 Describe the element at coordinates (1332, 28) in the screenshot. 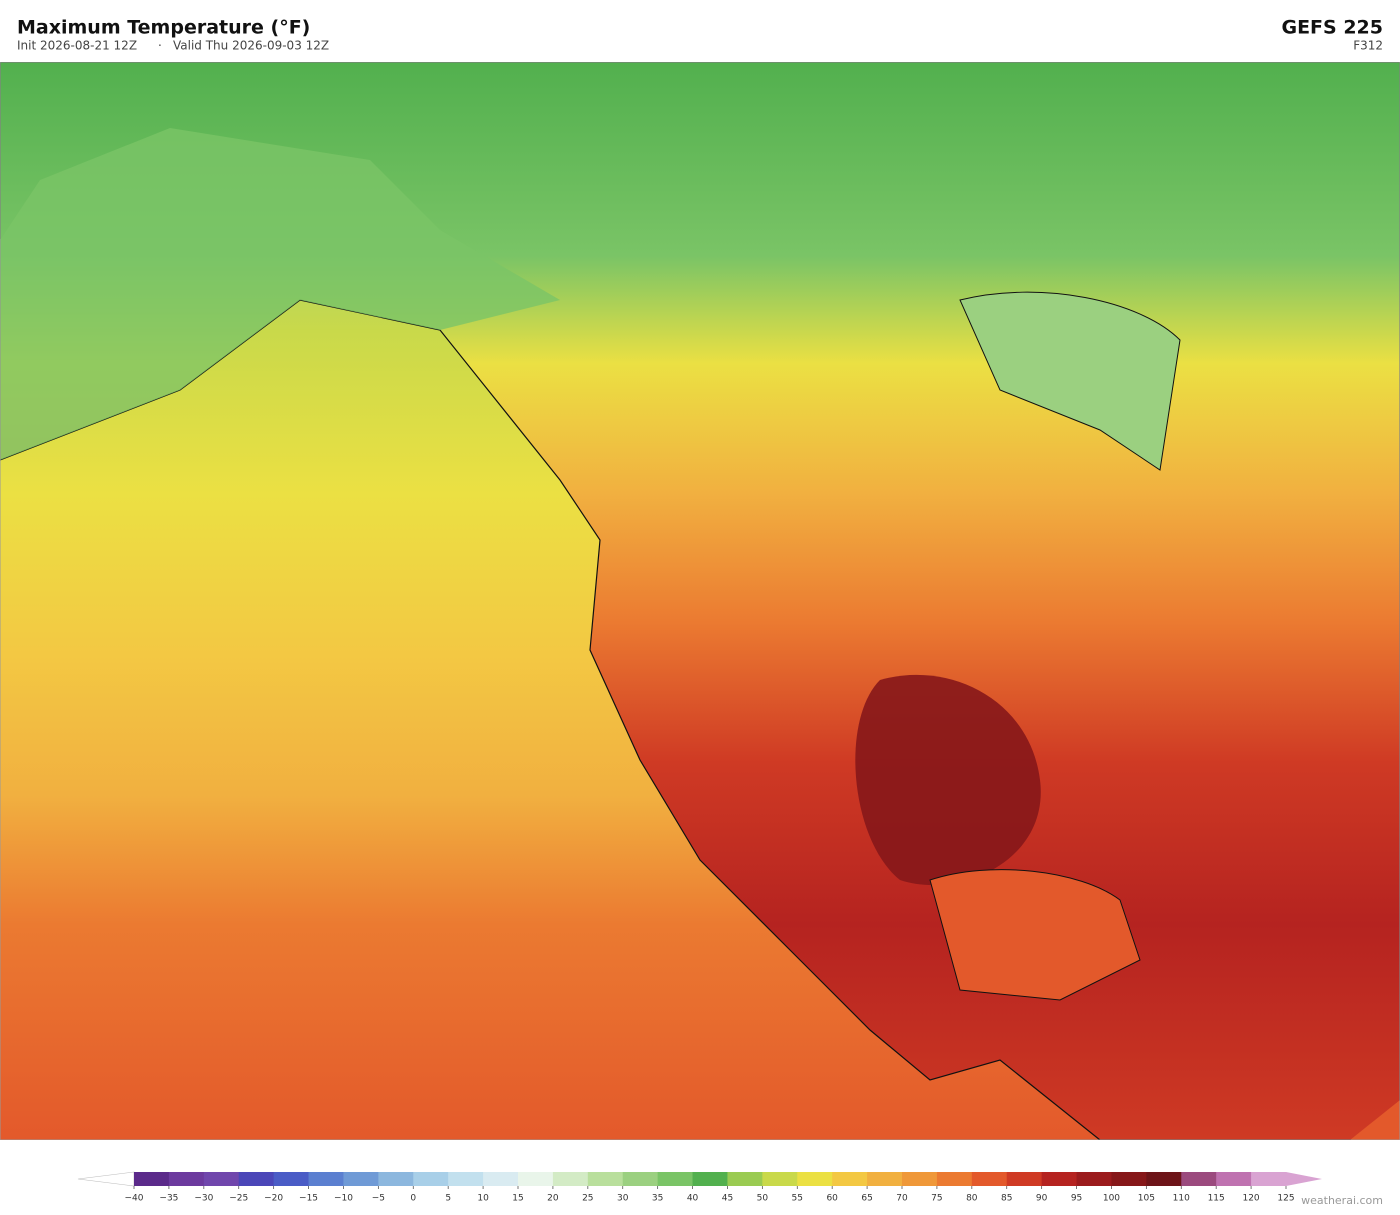

I see `model: GEFS 225` at that location.